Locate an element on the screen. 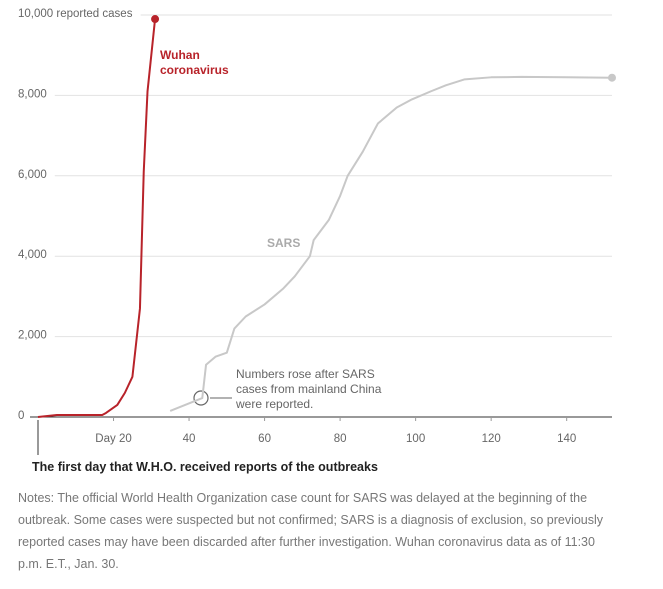  y-tick-label: 6,000 is located at coordinates (32, 175).